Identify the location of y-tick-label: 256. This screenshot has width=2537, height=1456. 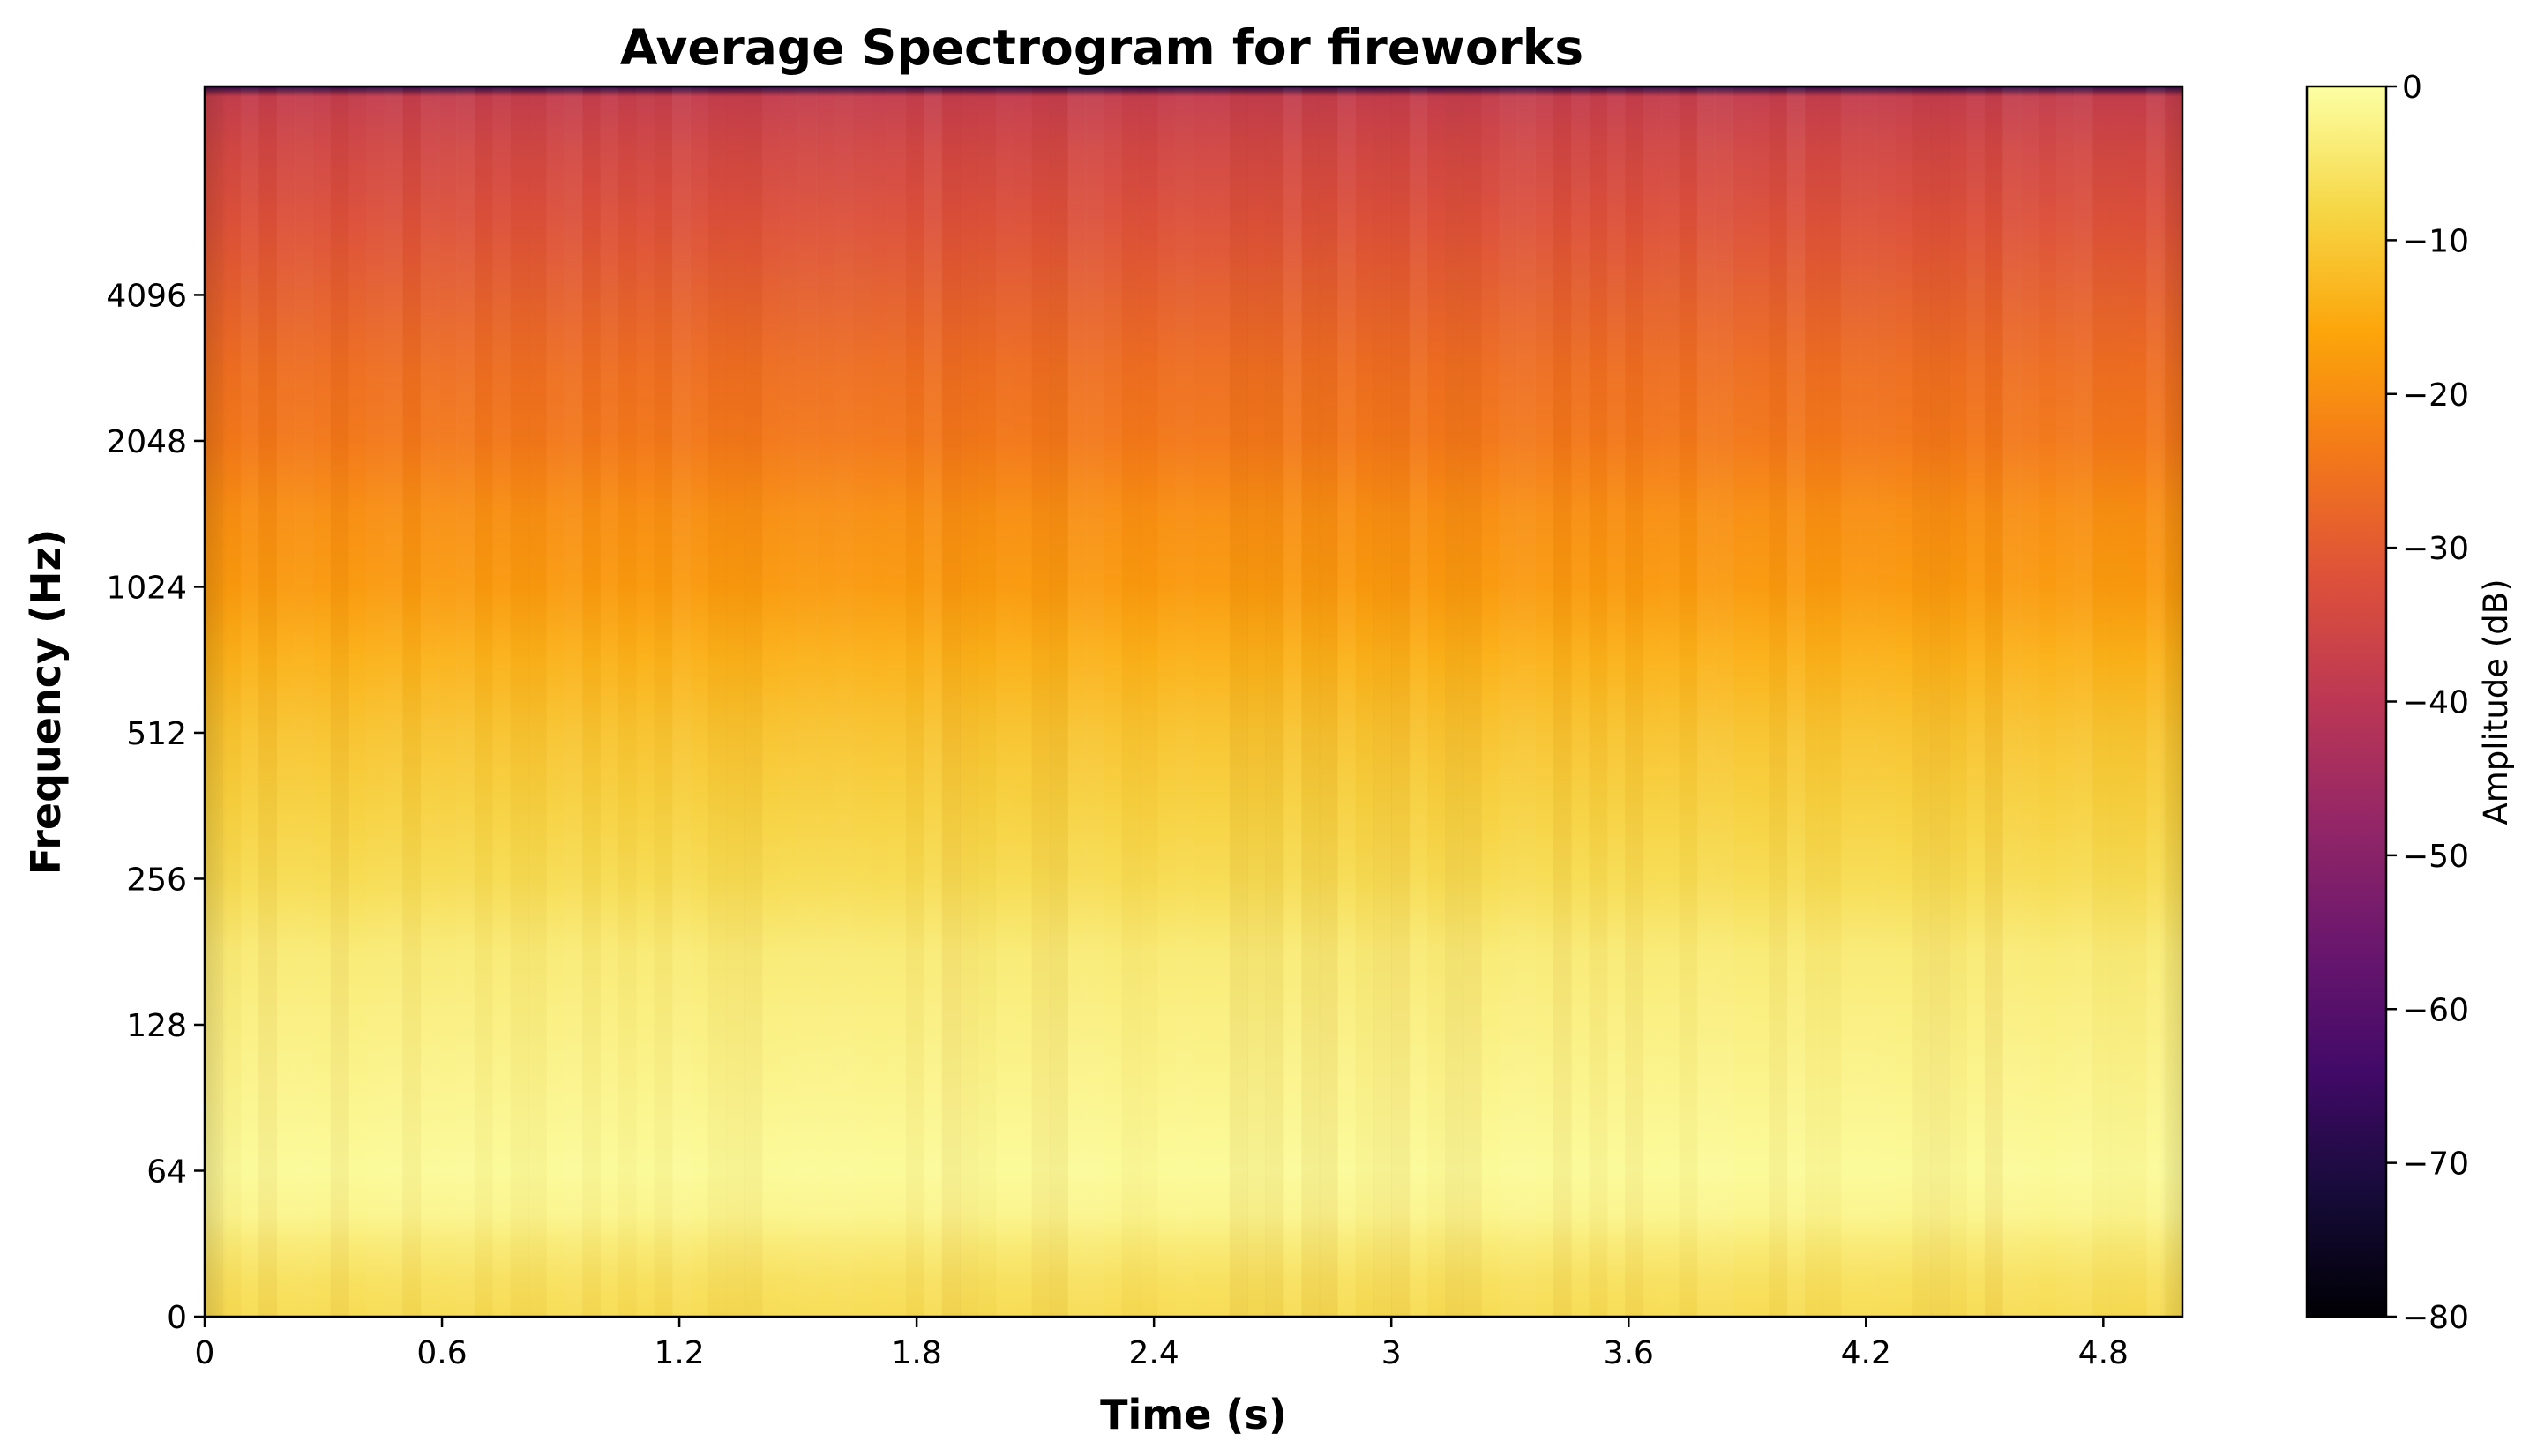
(156, 880).